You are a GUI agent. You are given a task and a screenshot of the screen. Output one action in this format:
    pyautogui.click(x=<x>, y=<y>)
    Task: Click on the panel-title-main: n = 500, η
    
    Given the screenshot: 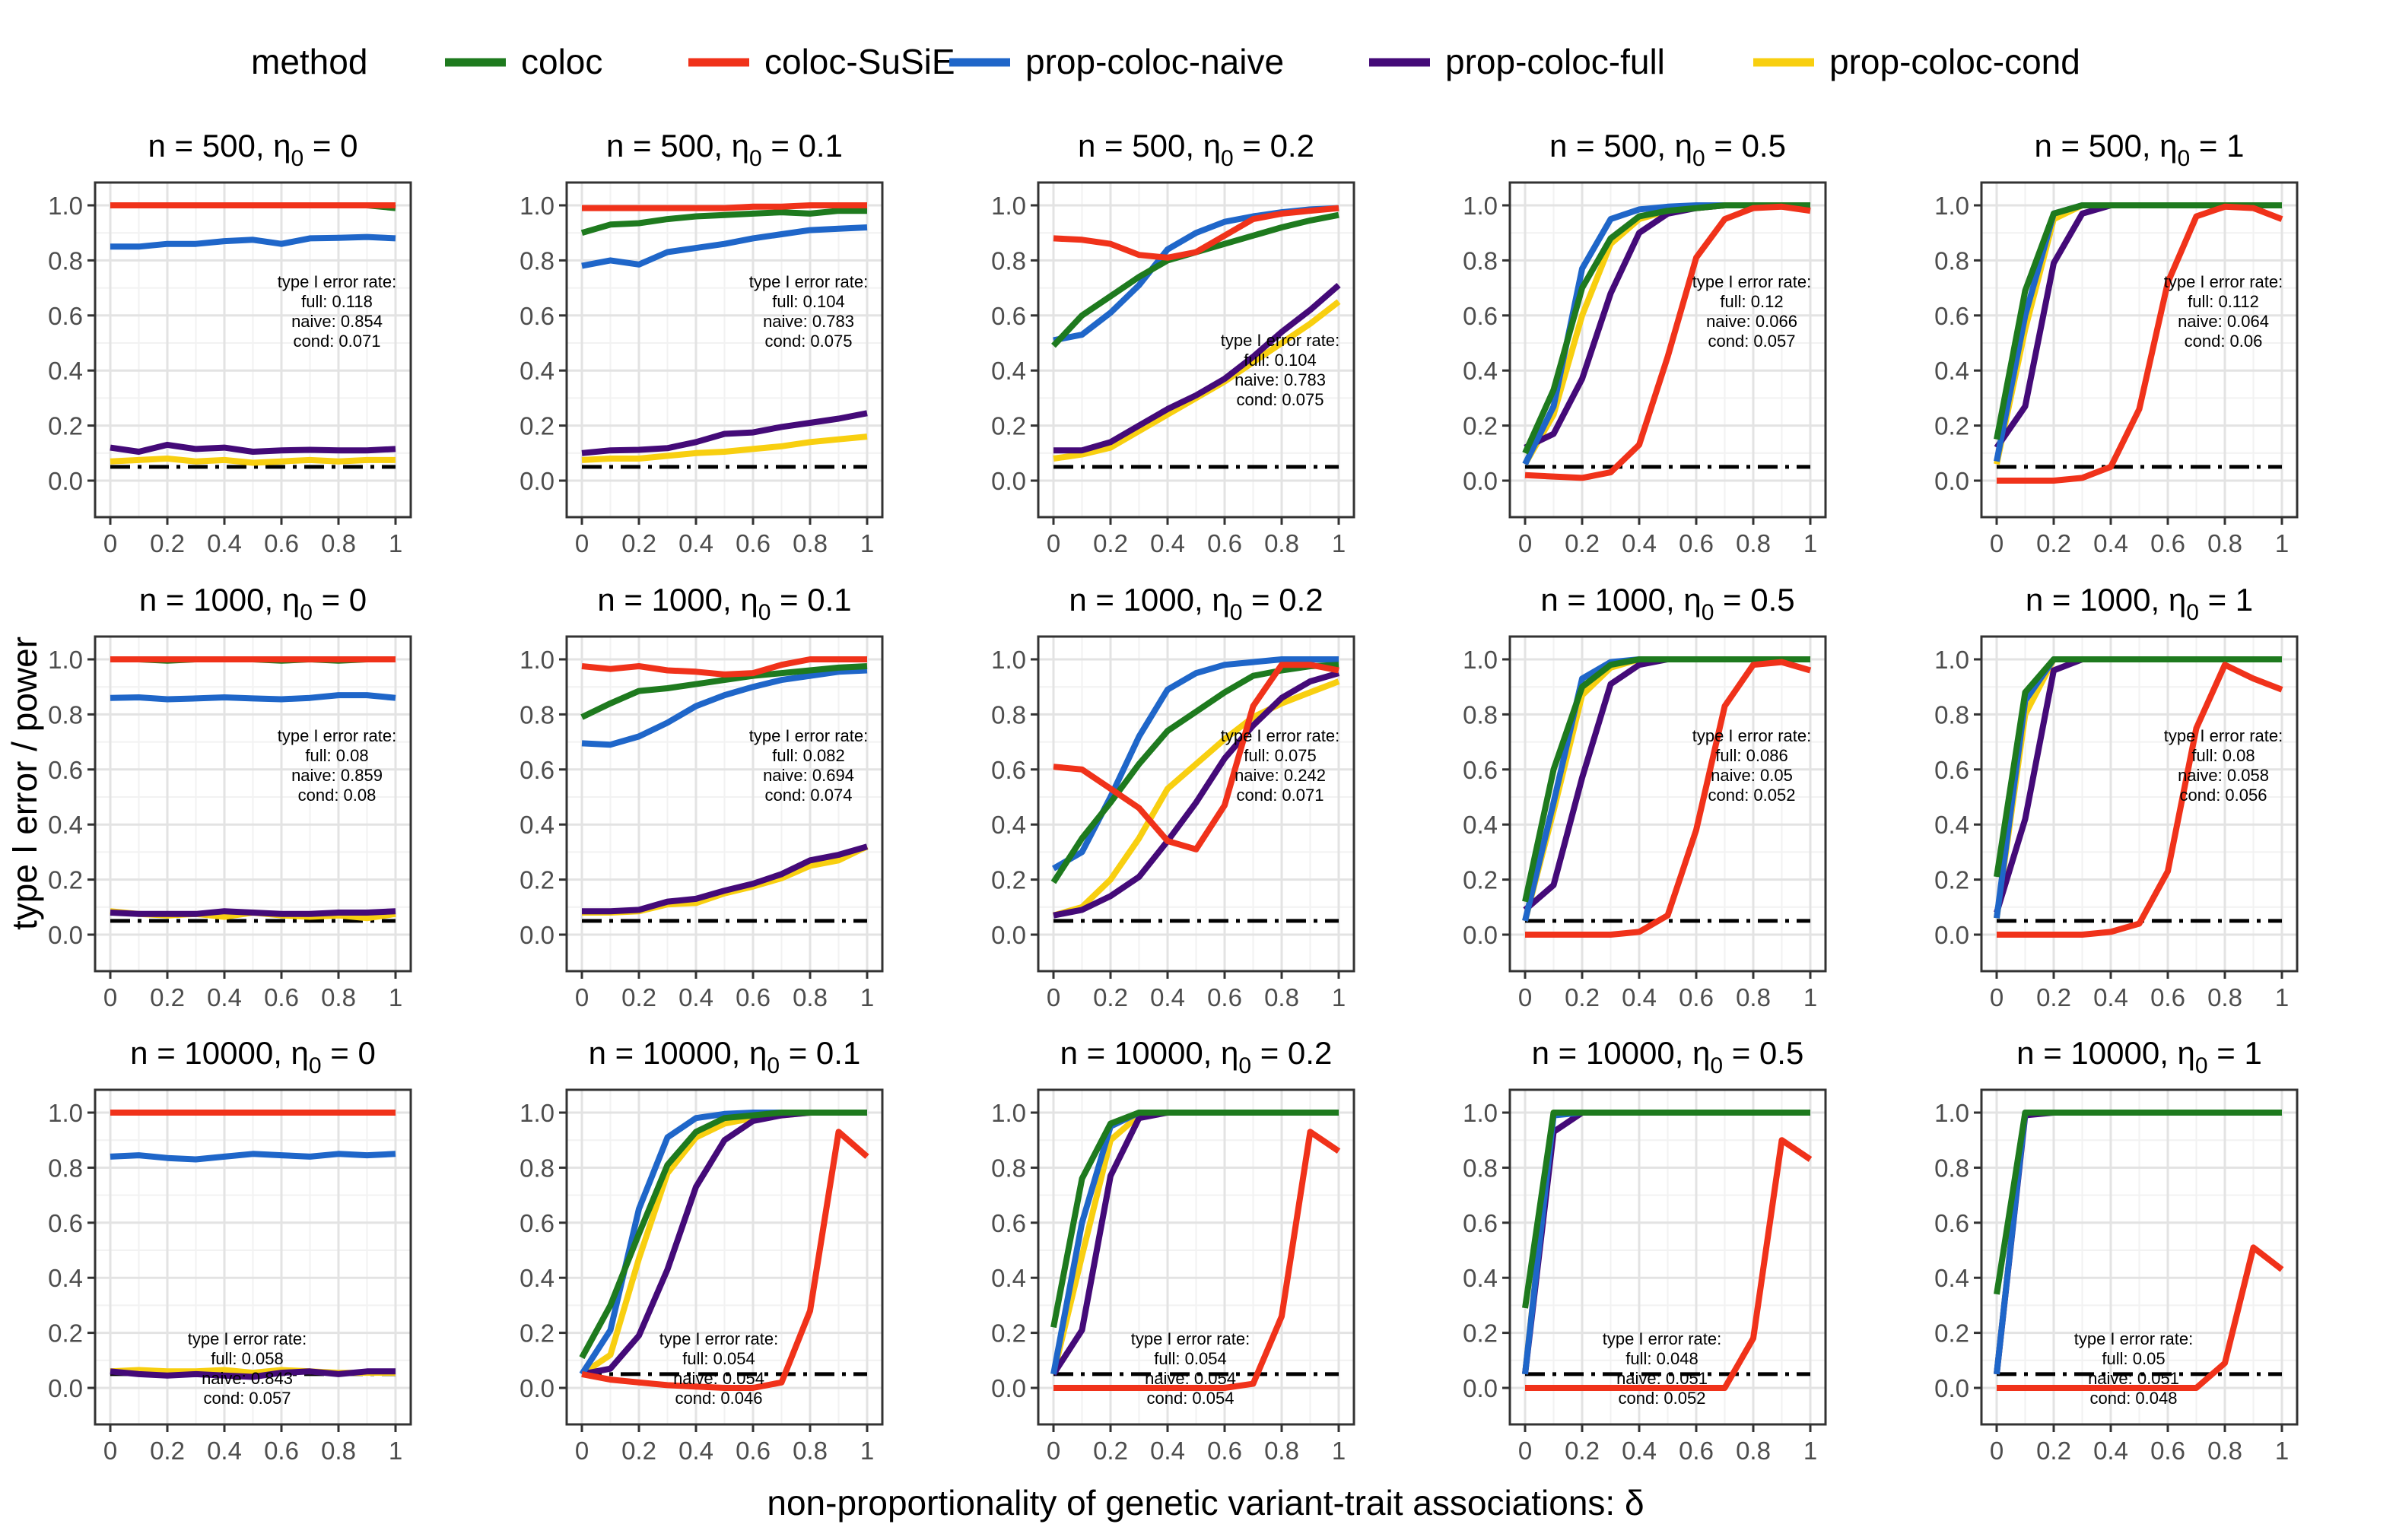 What is the action you would take?
    pyautogui.click(x=220, y=146)
    